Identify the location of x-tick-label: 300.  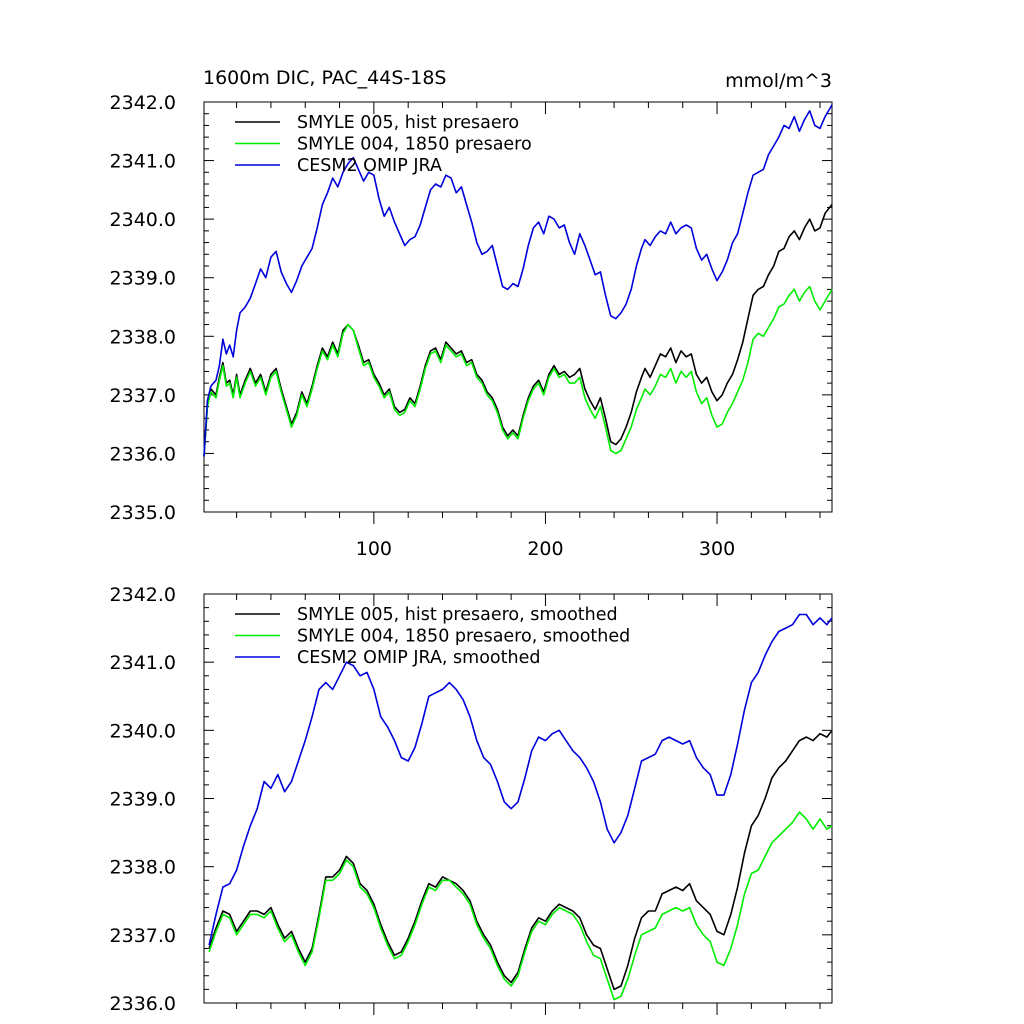
(717, 549).